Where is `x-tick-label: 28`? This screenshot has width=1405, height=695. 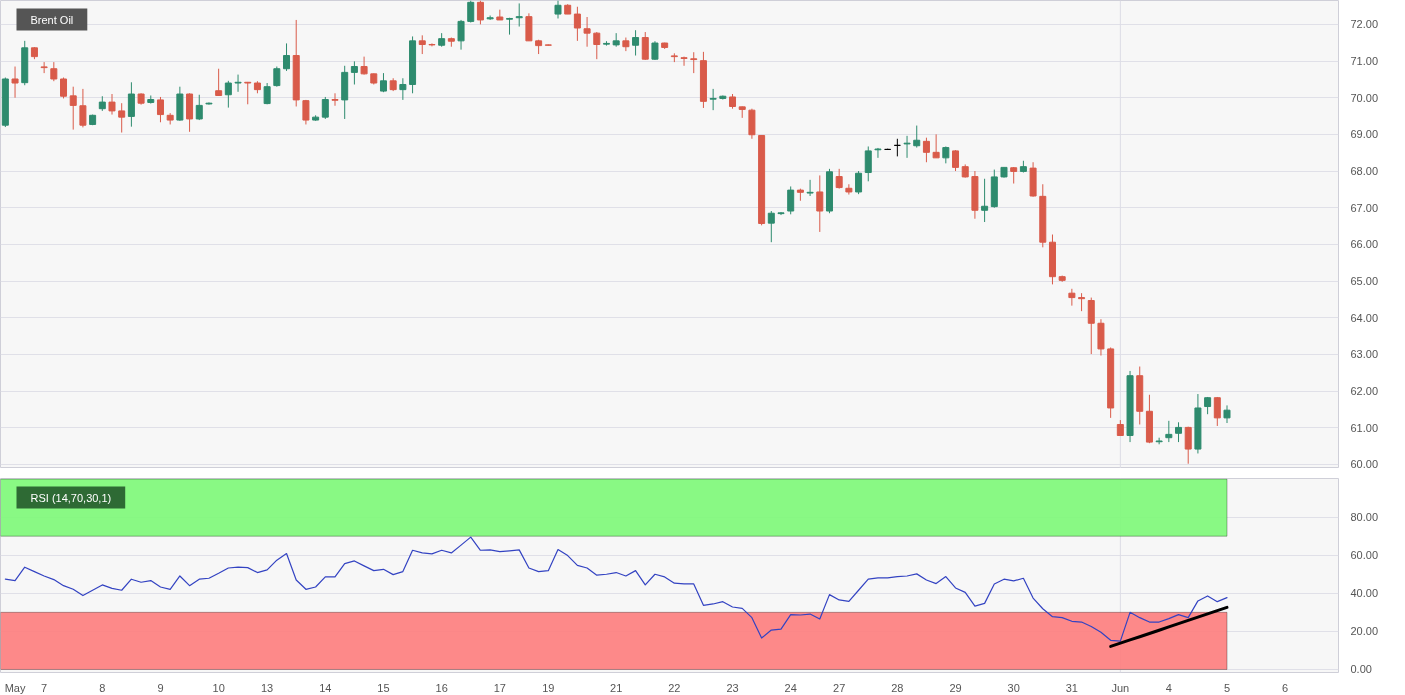
x-tick-label: 28 is located at coordinates (897, 687).